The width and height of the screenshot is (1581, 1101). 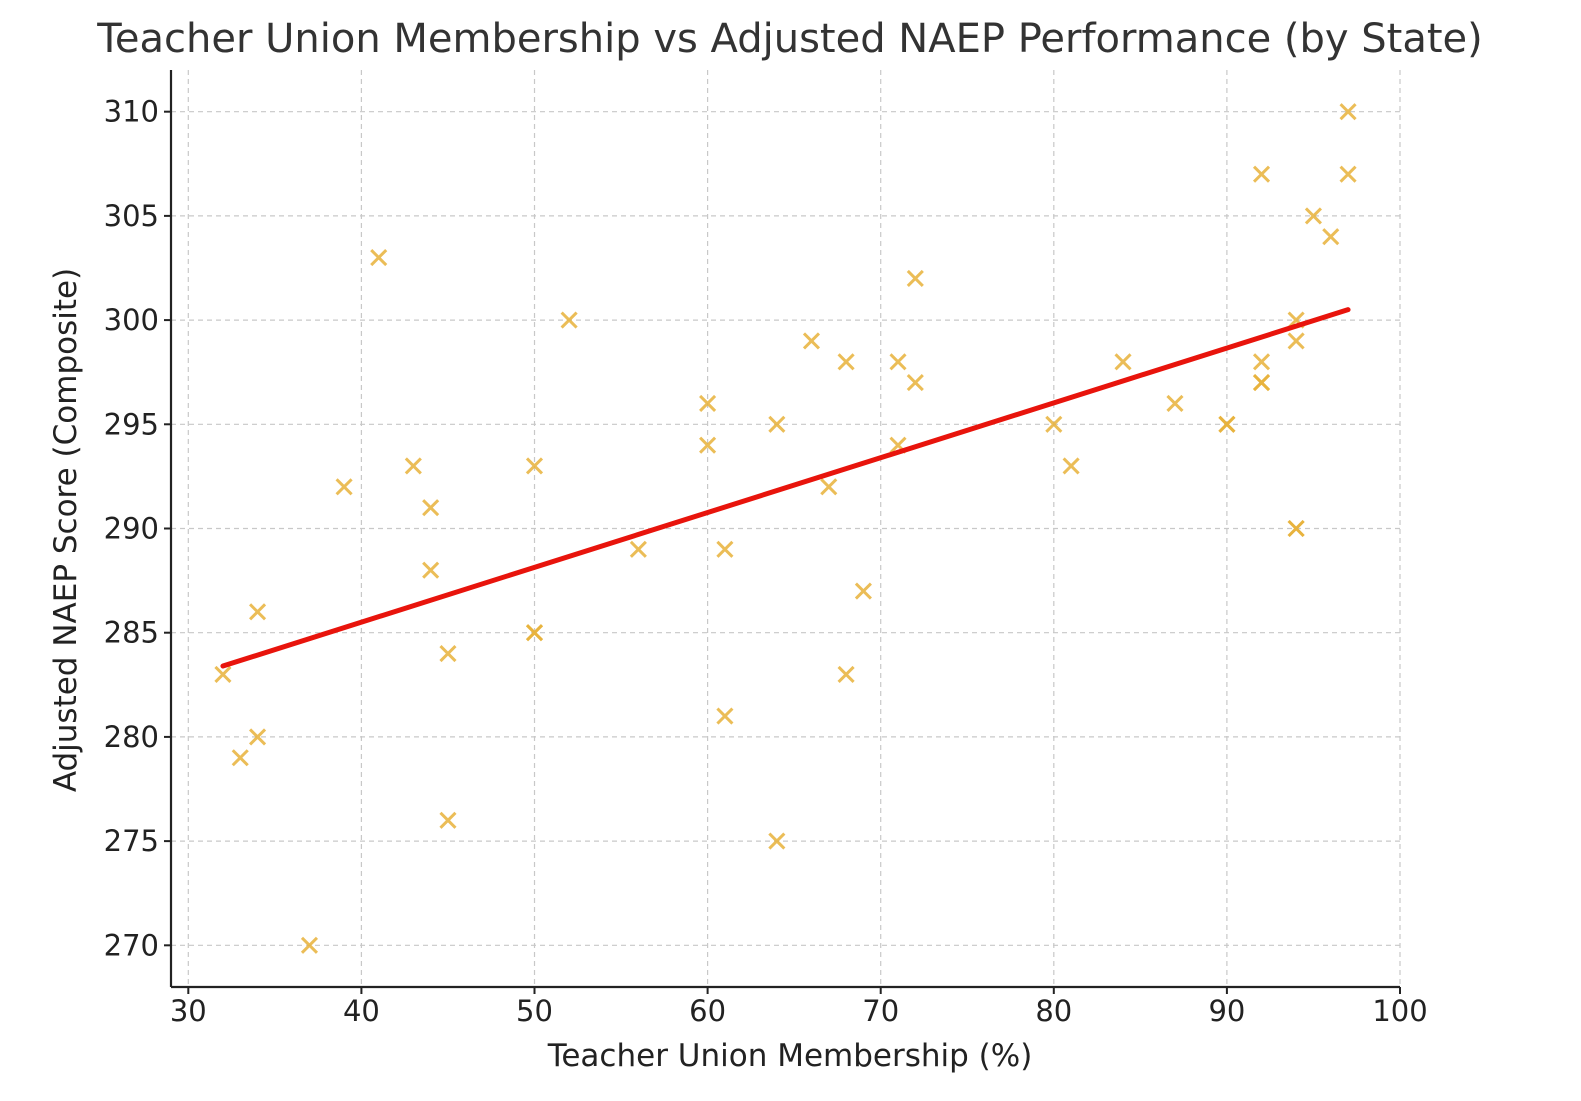 What do you see at coordinates (131, 216) in the screenshot?
I see `y-tick-label: 305` at bounding box center [131, 216].